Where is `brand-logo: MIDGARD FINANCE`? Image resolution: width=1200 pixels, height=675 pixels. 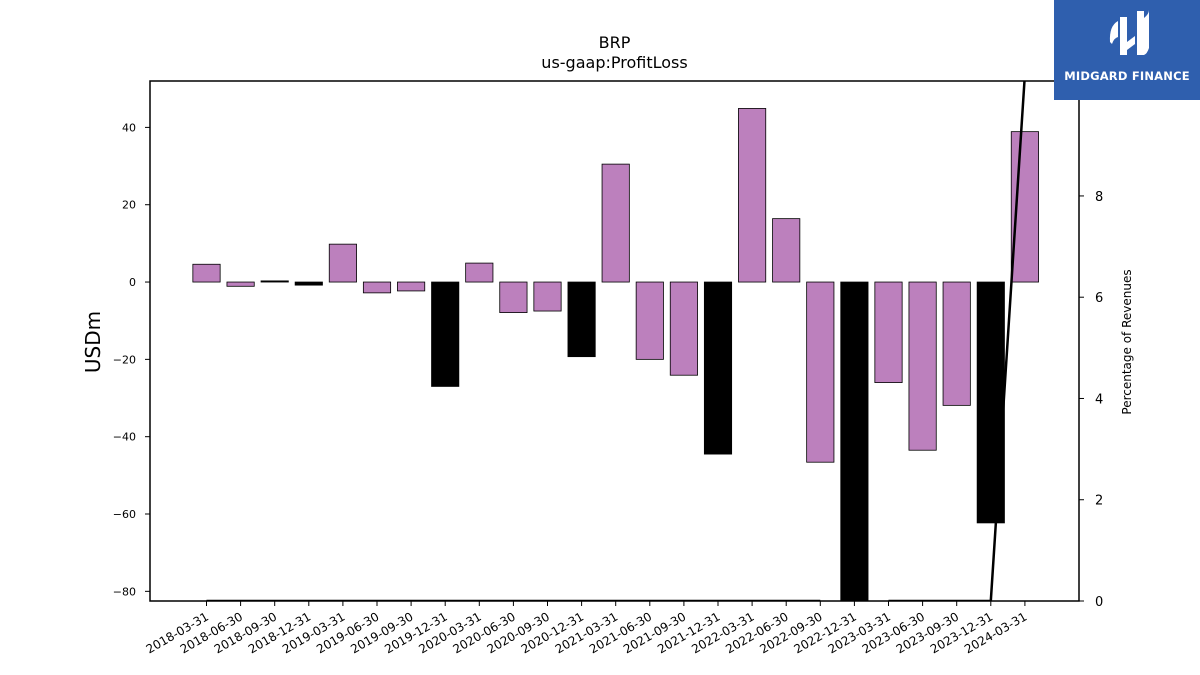
brand-logo: MIDGARD FINANCE is located at coordinates (1127, 50).